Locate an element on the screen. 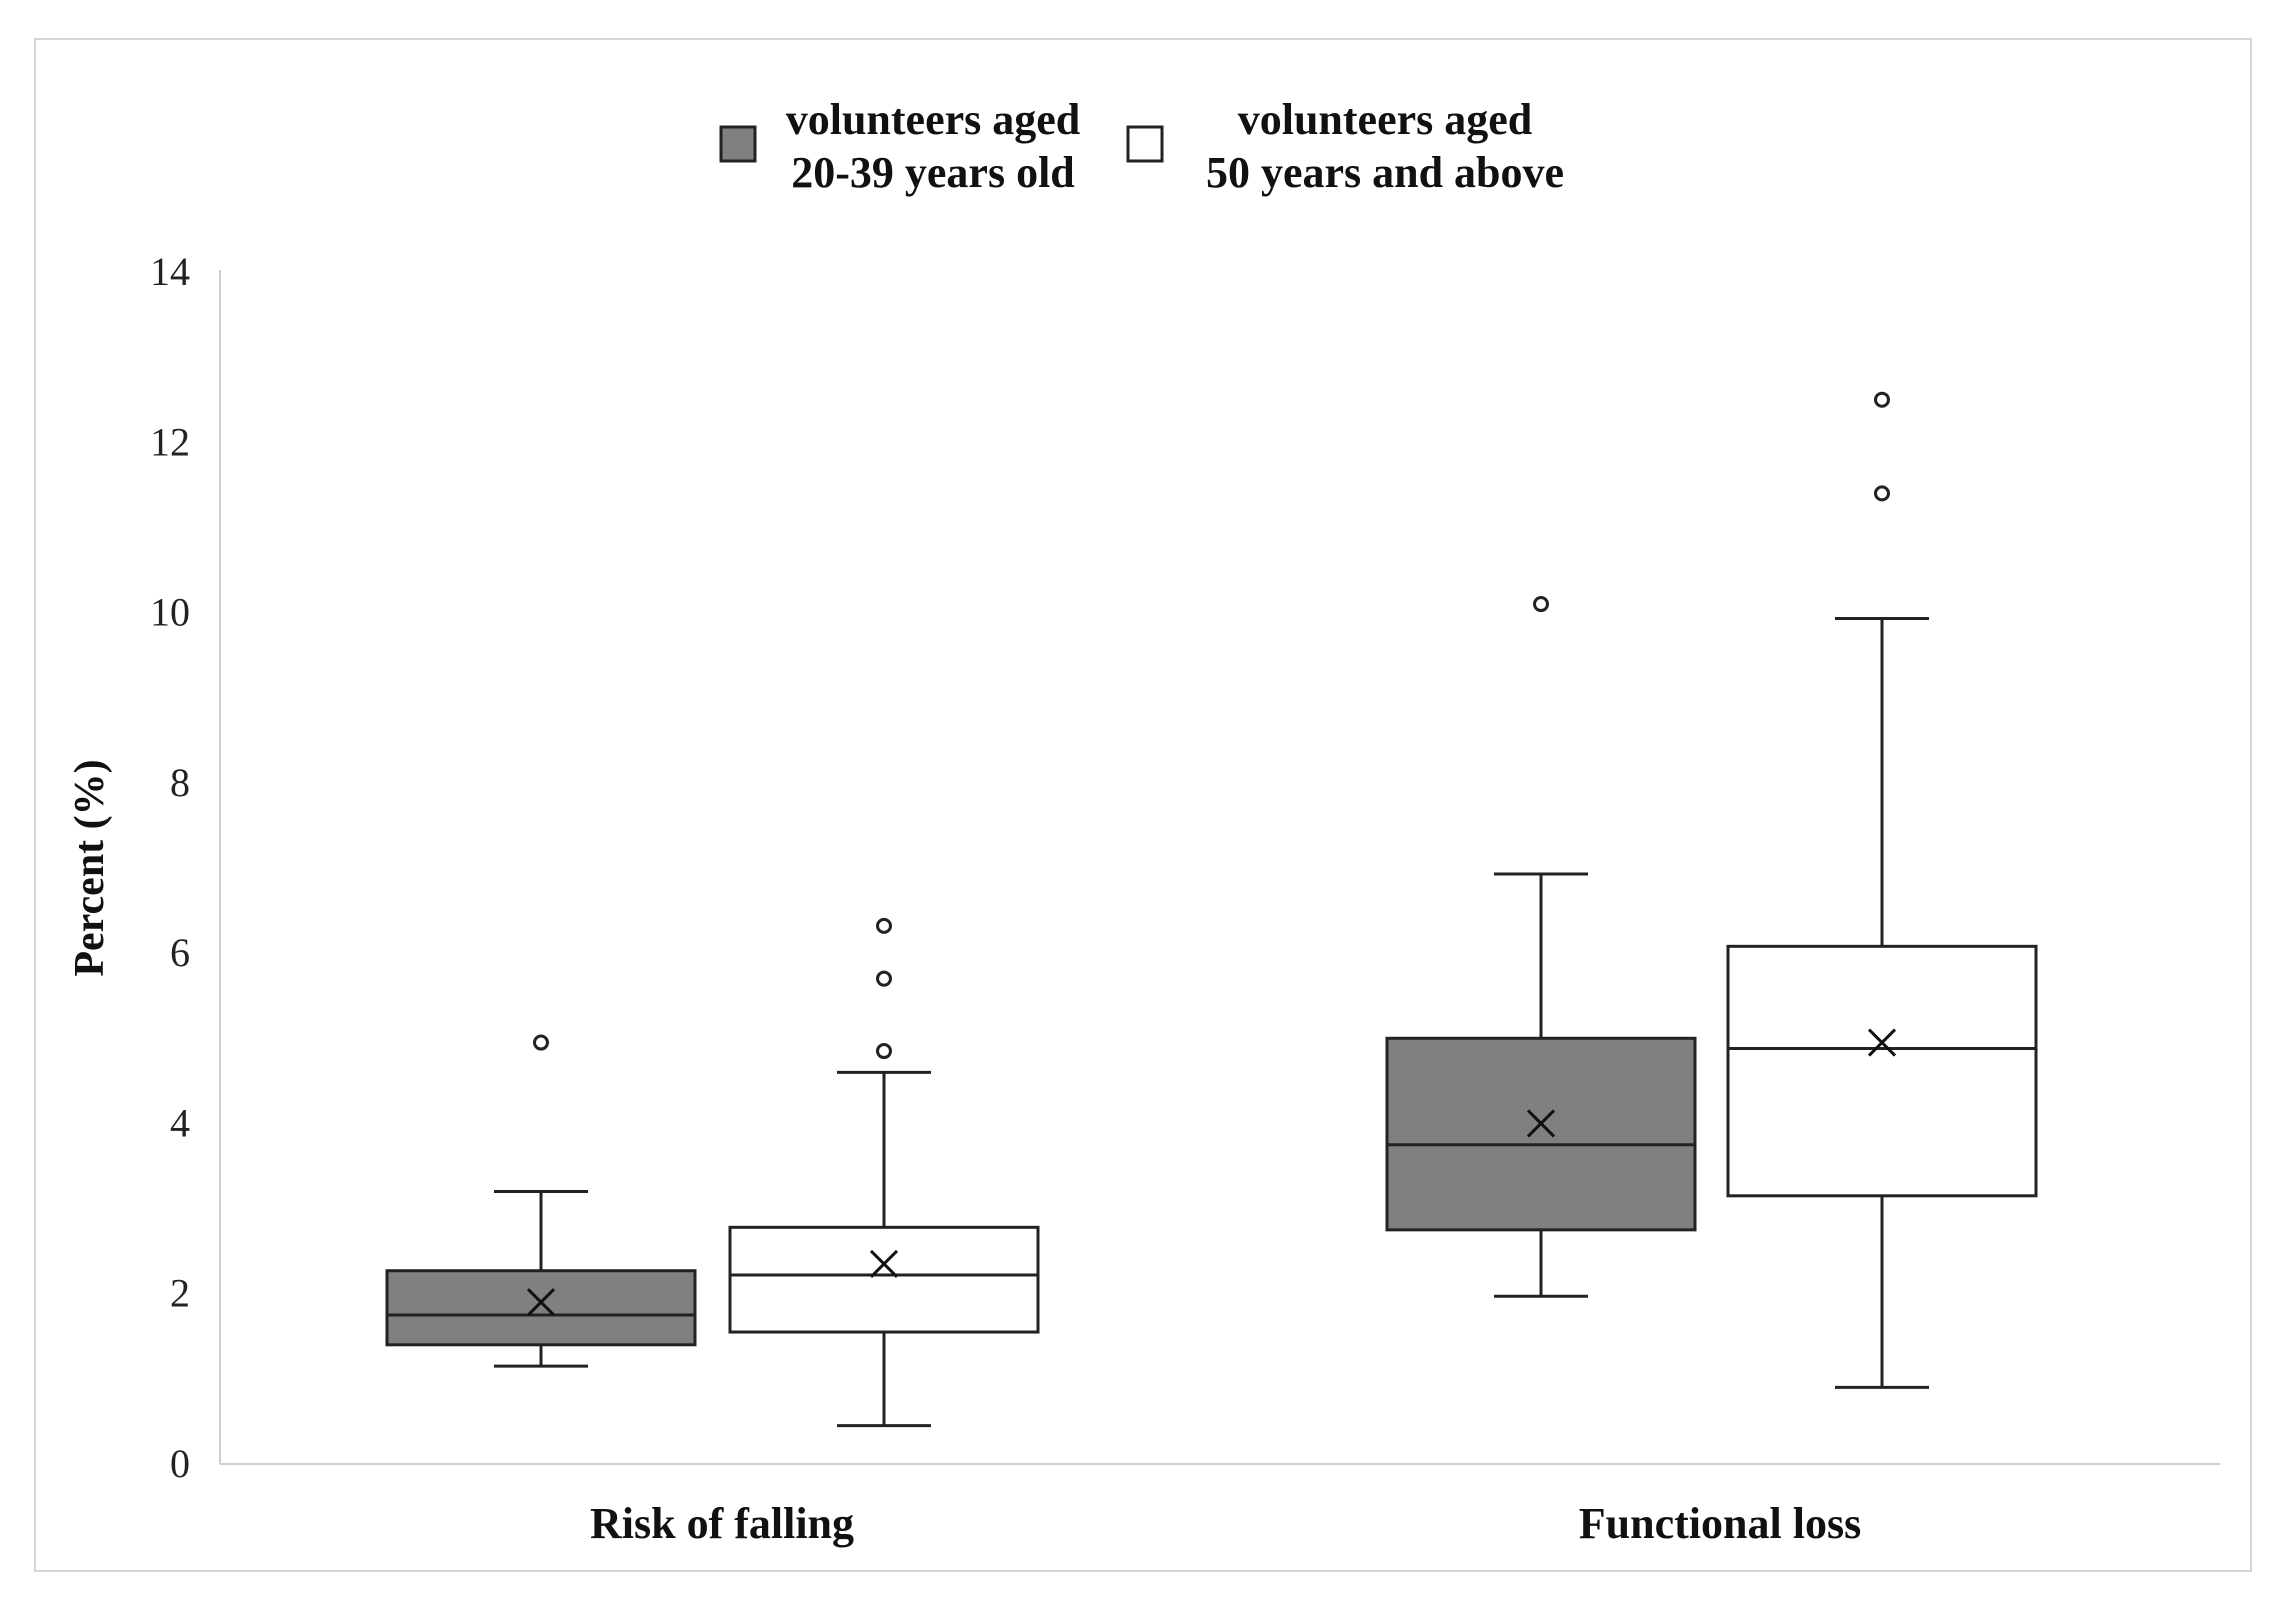  y-tick-label: 8 is located at coordinates (180, 782).